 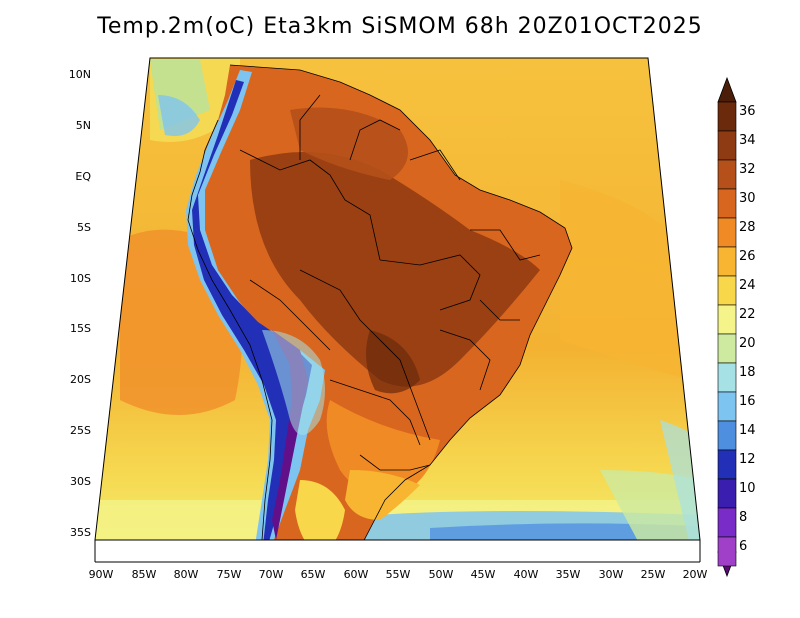 I want to click on colorbar-label: 8, so click(x=743, y=517).